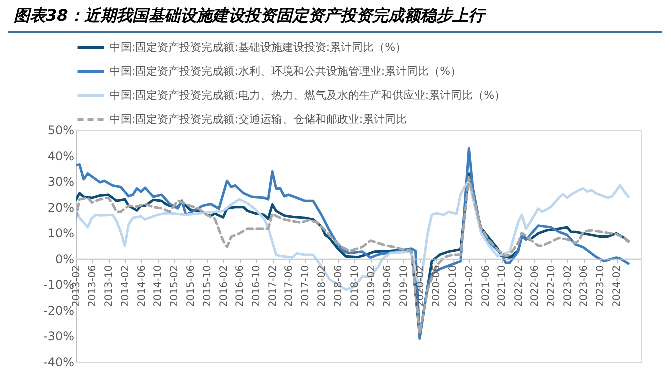 The width and height of the screenshot is (670, 378). What do you see at coordinates (274, 286) in the screenshot?
I see `x-tick-label: 2017-02` at bounding box center [274, 286].